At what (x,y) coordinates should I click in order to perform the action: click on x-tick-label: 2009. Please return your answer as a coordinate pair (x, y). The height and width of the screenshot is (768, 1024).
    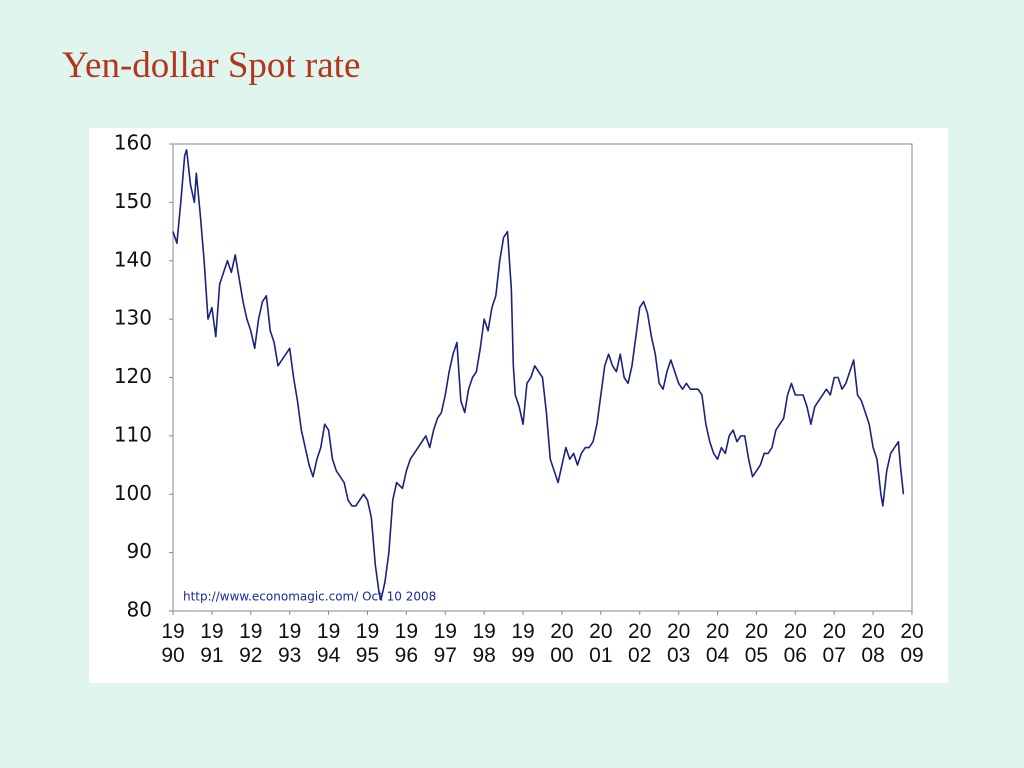
    Looking at the image, I should click on (912, 643).